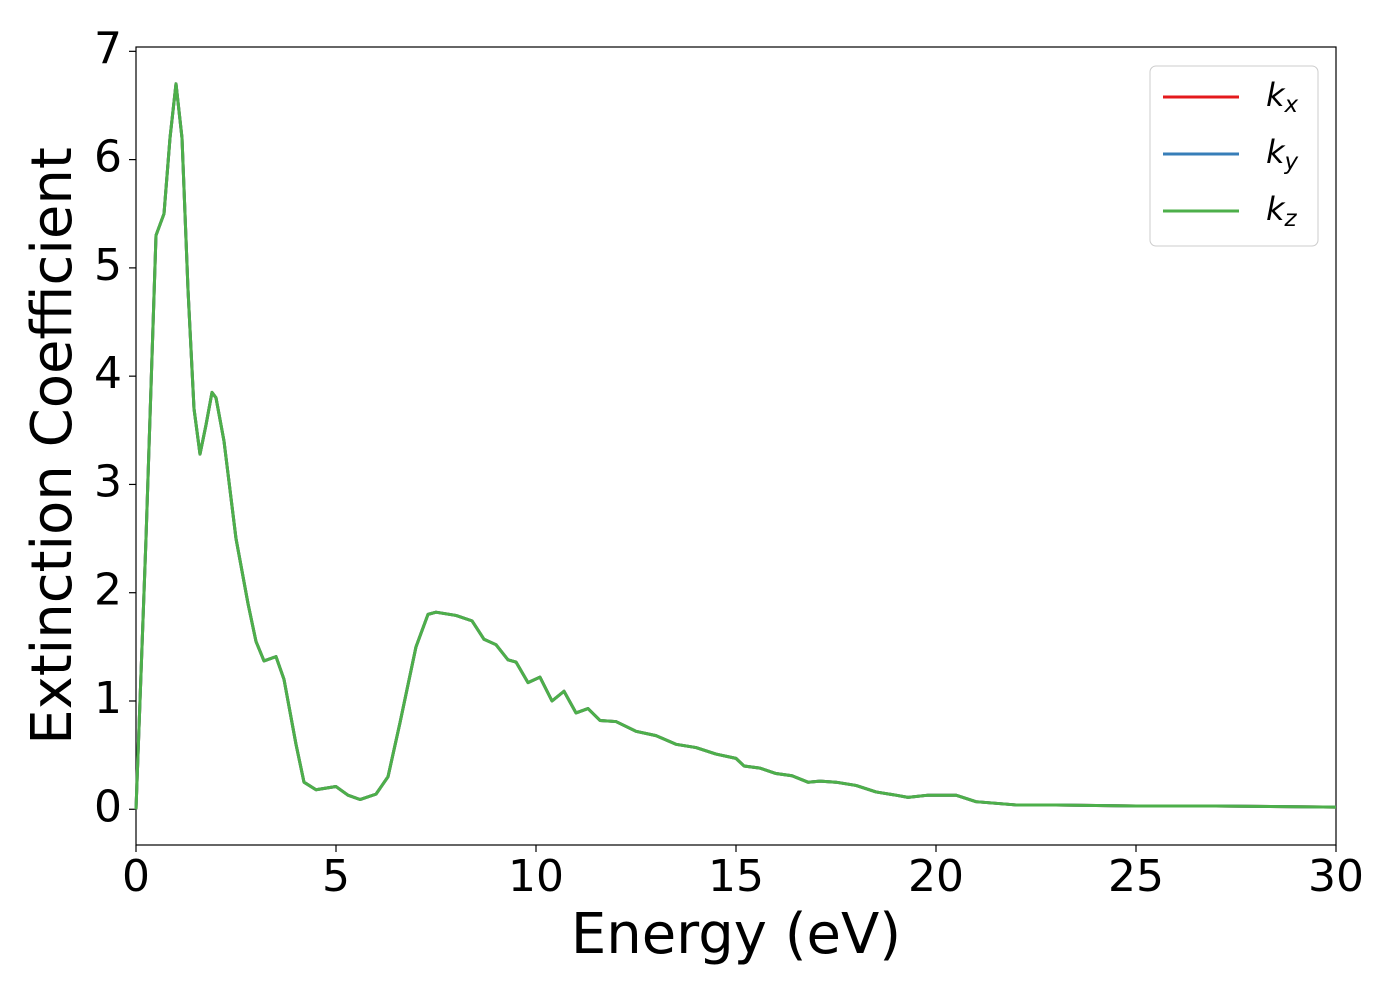  Describe the element at coordinates (108, 698) in the screenshot. I see `y-tick-label: 1` at that location.